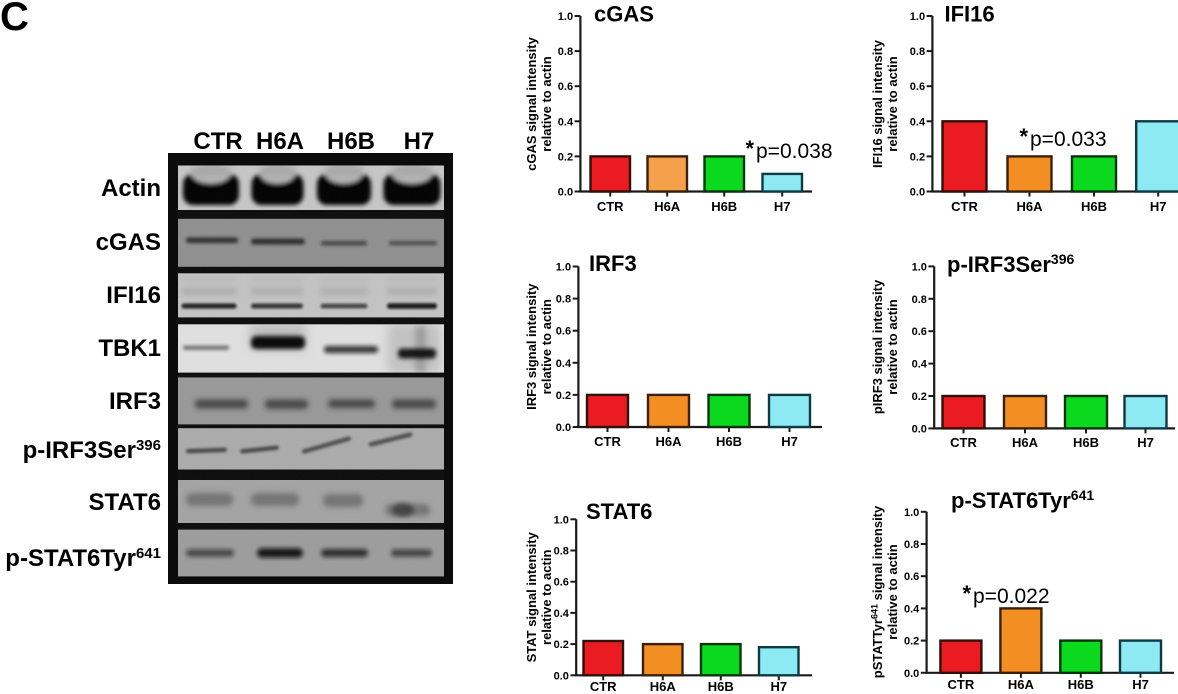 This screenshot has width=1178, height=694. Describe the element at coordinates (129, 348) in the screenshot. I see `svg-text: TBK1` at that location.